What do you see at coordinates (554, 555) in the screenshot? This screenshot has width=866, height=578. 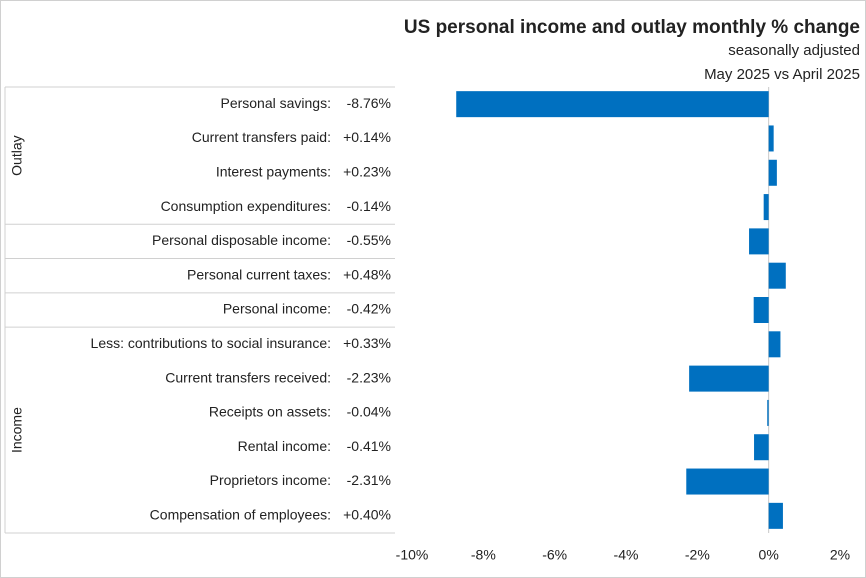 I see `x-tick-label: -6%` at bounding box center [554, 555].